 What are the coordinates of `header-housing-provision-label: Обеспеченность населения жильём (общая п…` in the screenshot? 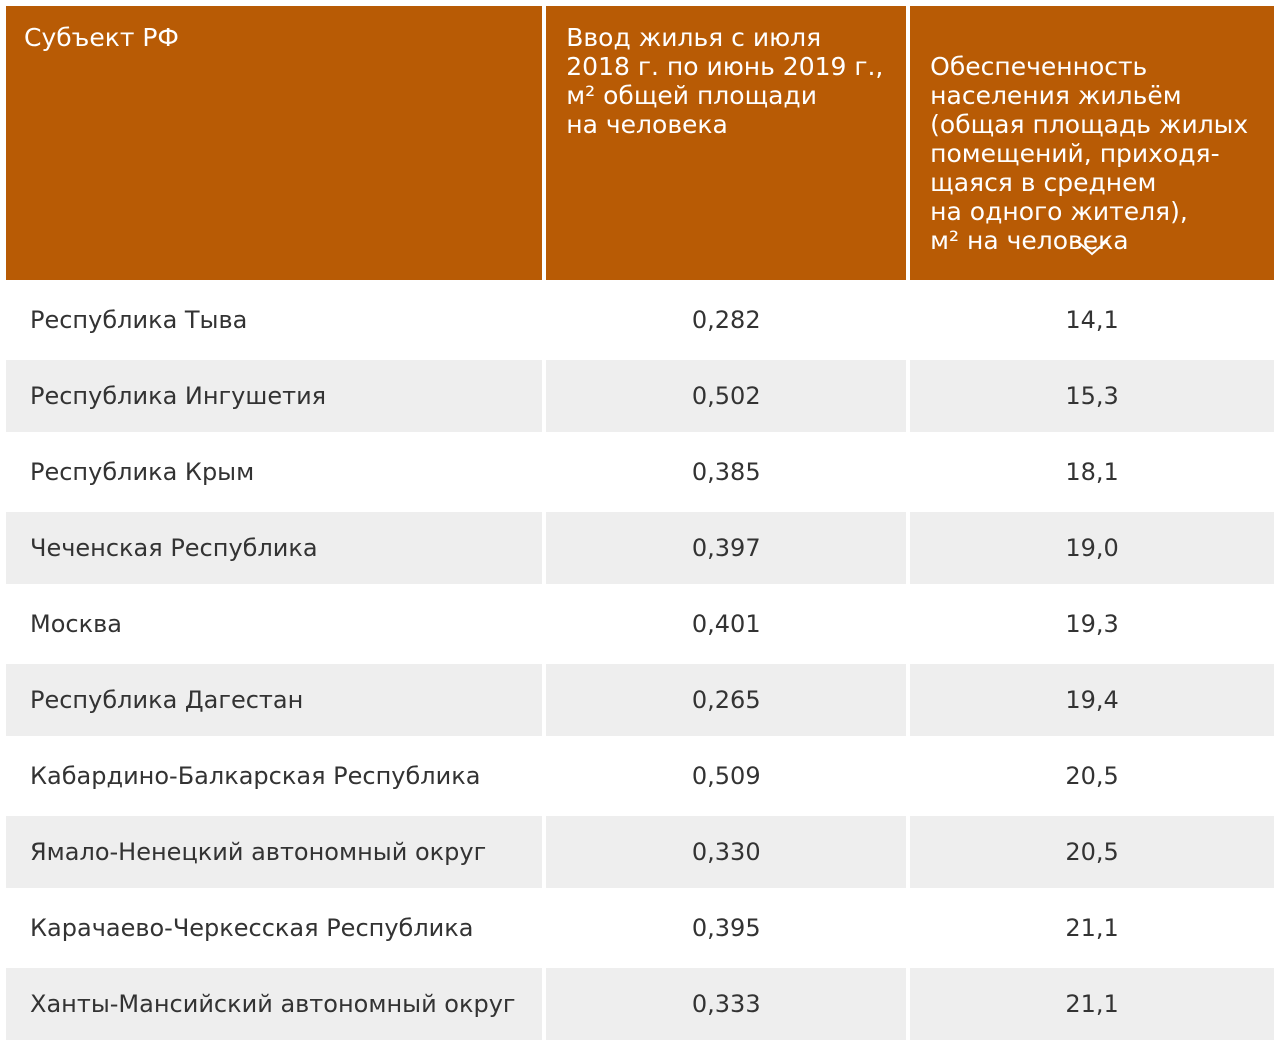 It's located at (1089, 153).